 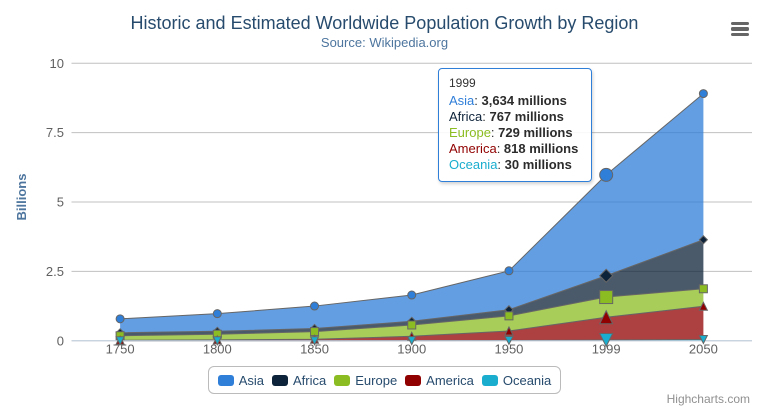 What do you see at coordinates (384, 42) in the screenshot?
I see `chart-subtitle: Source: Wikipedia.org` at bounding box center [384, 42].